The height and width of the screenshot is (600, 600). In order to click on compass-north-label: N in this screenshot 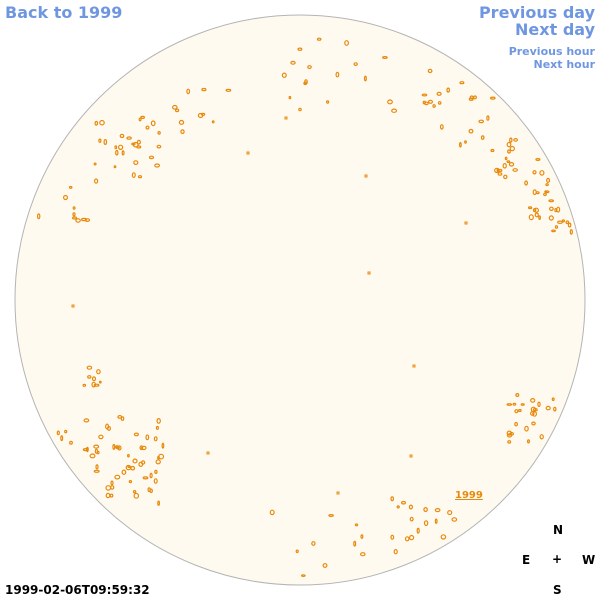, I will do `click(558, 530)`.